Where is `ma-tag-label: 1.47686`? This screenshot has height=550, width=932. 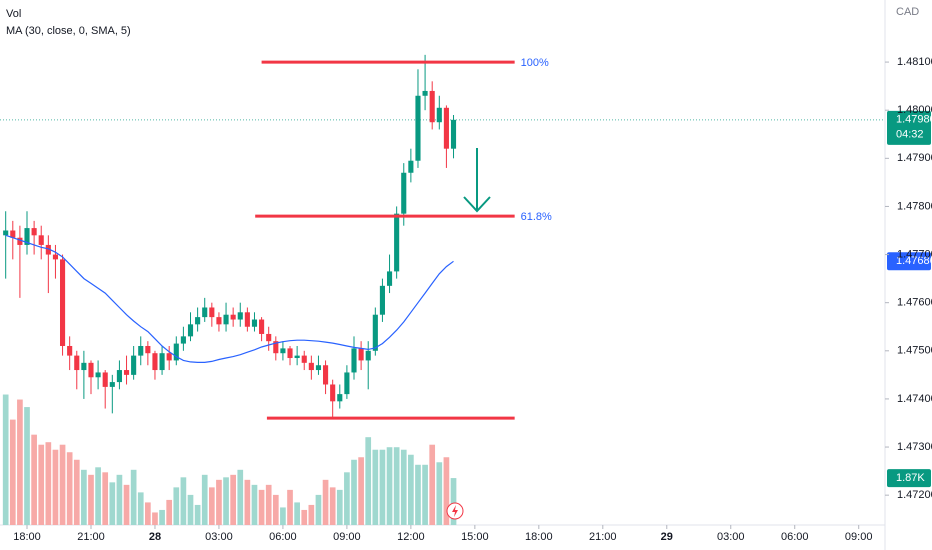 ma-tag-label: 1.47686 is located at coordinates (914, 261).